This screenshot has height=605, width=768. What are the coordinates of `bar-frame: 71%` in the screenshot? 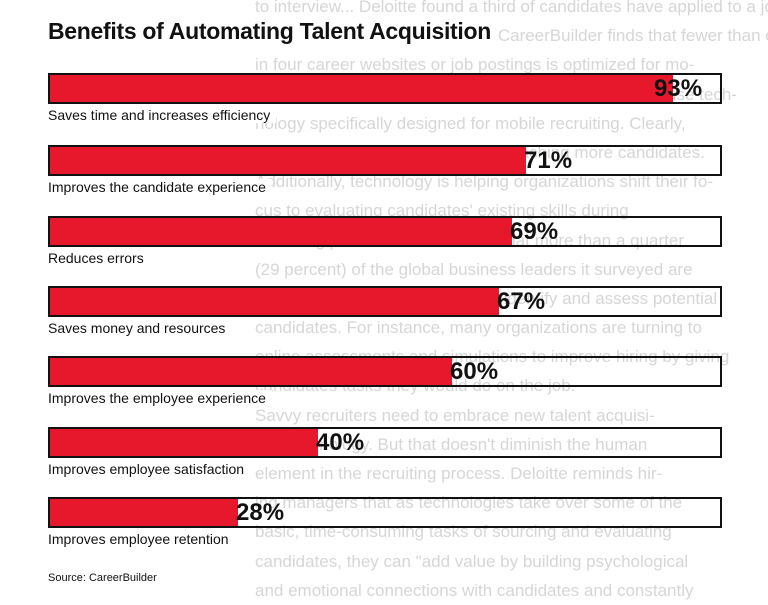 It's located at (385, 160).